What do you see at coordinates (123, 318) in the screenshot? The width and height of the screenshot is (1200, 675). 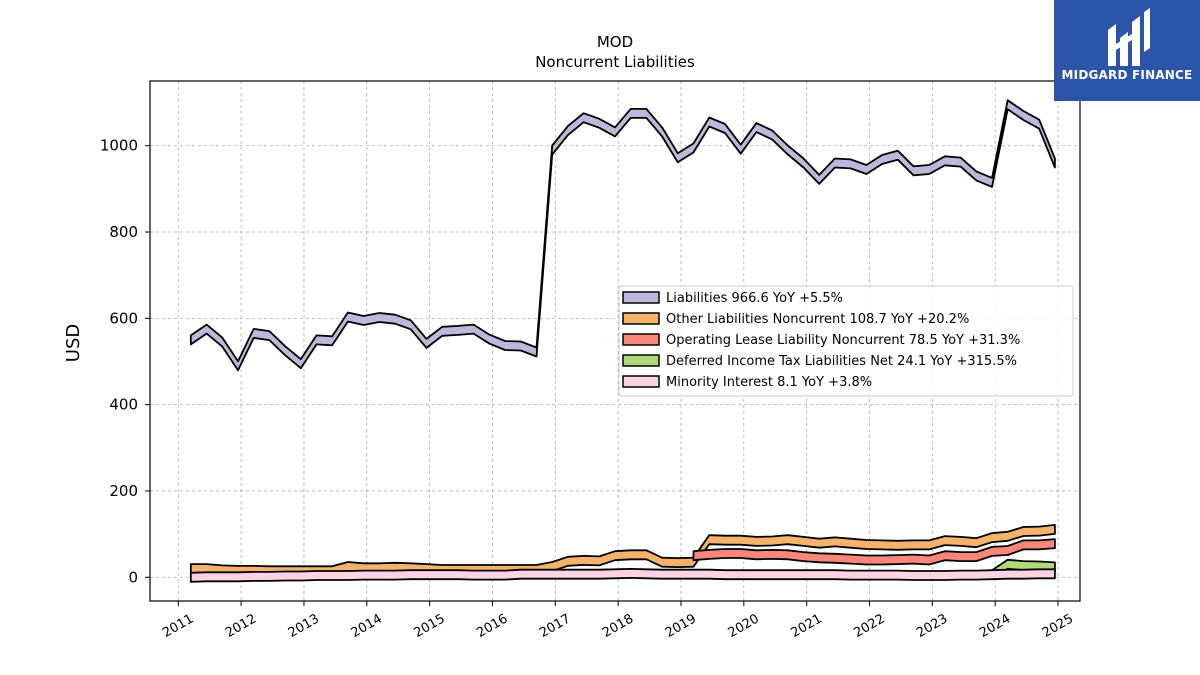 I see `y-tick-label: 600` at bounding box center [123, 318].